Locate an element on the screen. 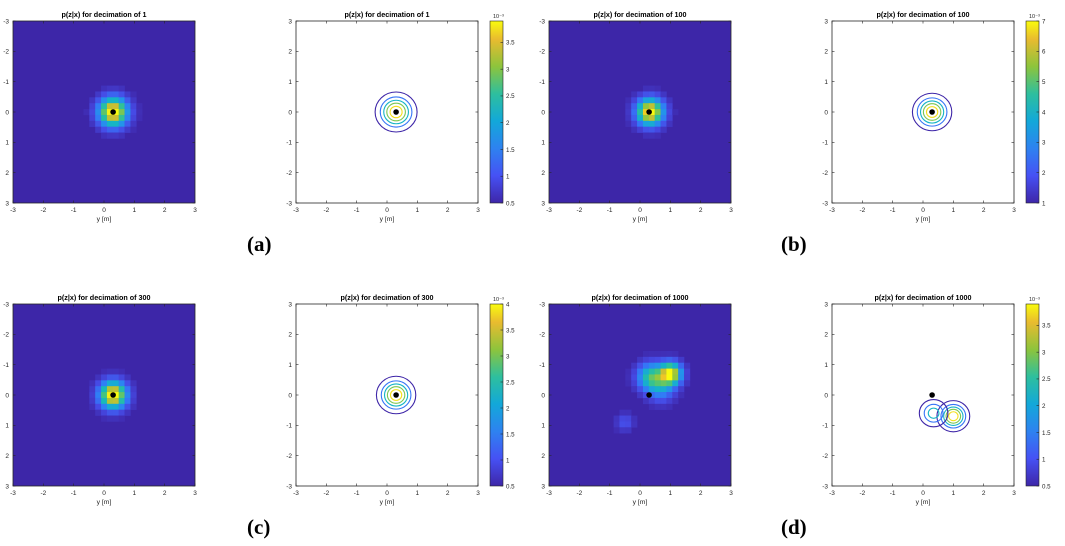  colorbar-exponent: 10⁻³ is located at coordinates (1034, 17).